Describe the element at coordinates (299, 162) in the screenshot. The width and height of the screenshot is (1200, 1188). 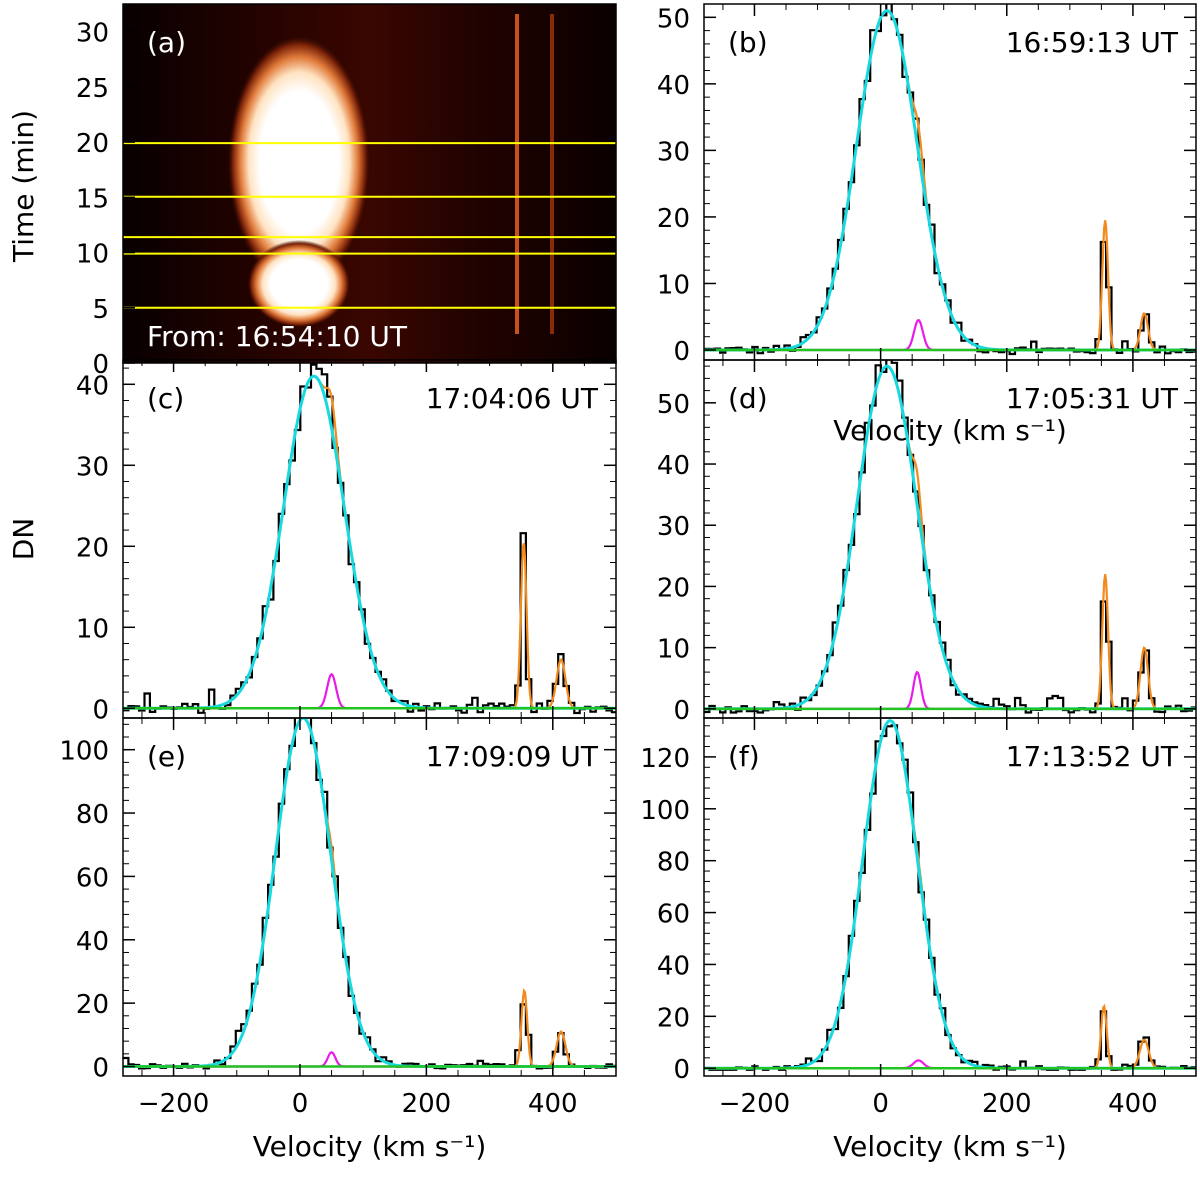
I see `heatmap-main-blob` at that location.